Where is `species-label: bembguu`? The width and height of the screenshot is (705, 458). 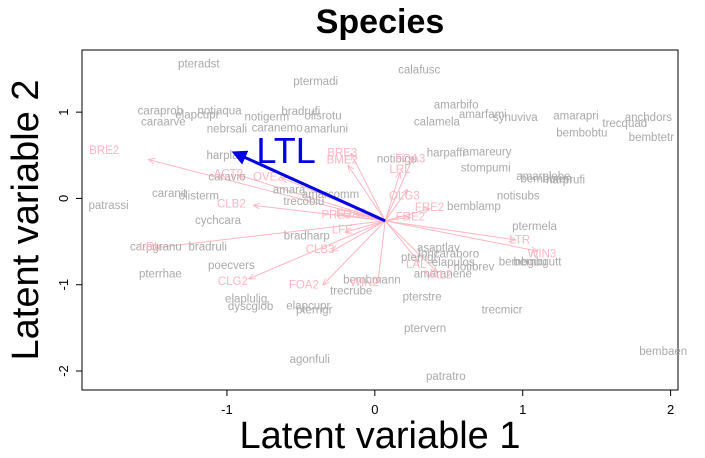
species-label: bembguu is located at coordinates (523, 262).